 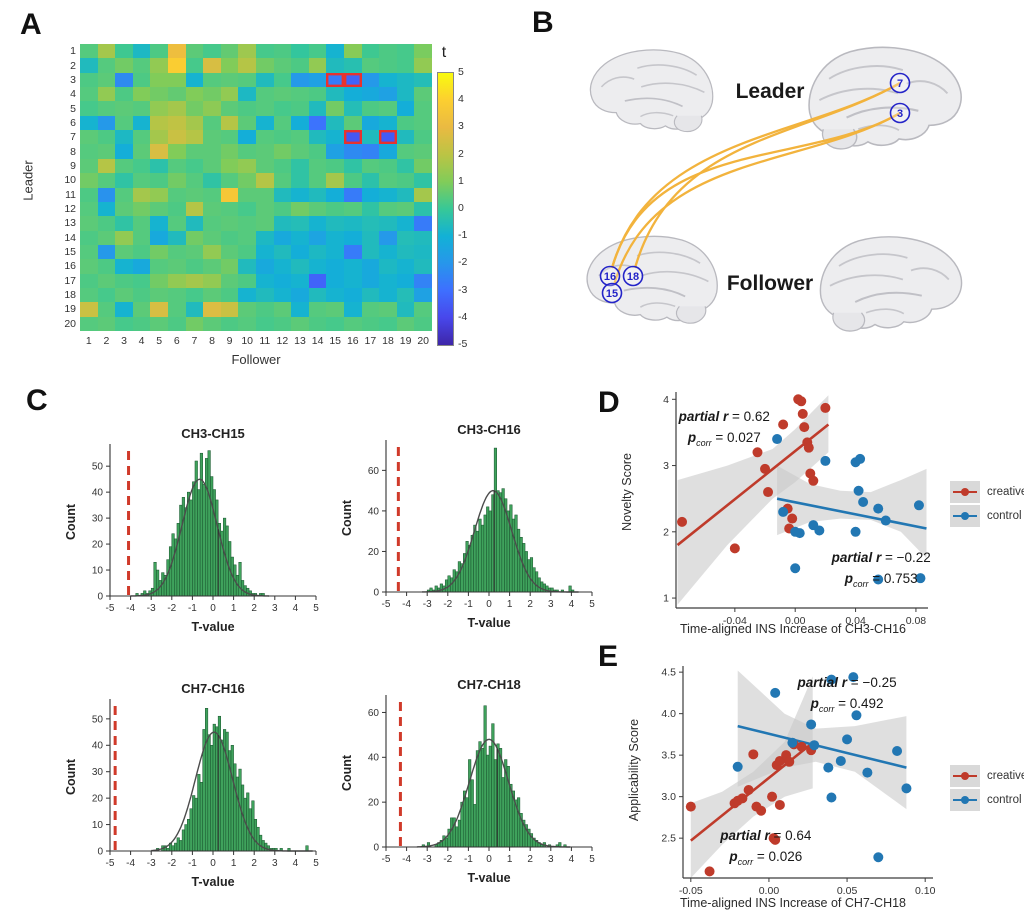 I want to click on svg-text: -4, so click(x=130, y=608).